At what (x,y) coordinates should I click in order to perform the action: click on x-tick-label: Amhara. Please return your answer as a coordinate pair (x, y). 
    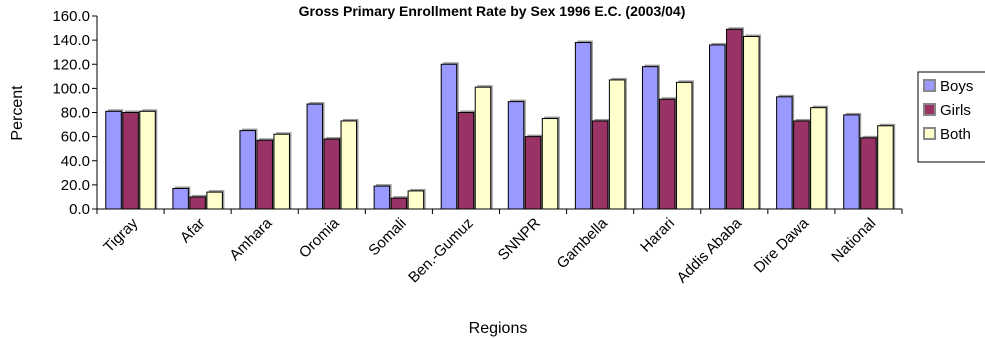
    Looking at the image, I should click on (251, 239).